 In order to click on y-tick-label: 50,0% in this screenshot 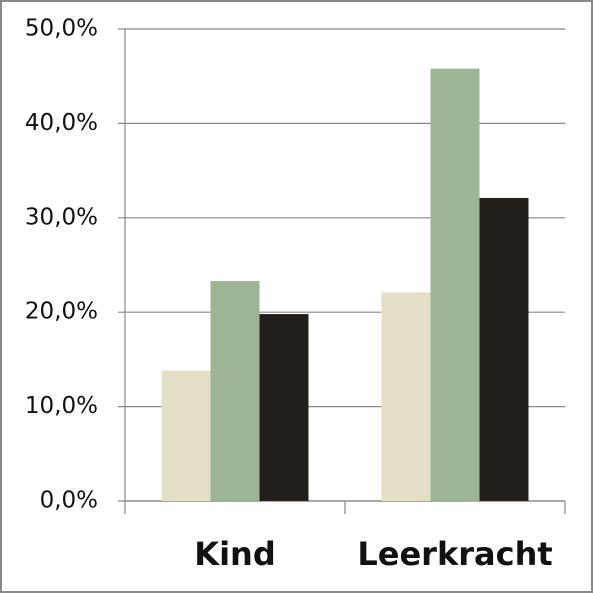, I will do `click(61, 29)`.